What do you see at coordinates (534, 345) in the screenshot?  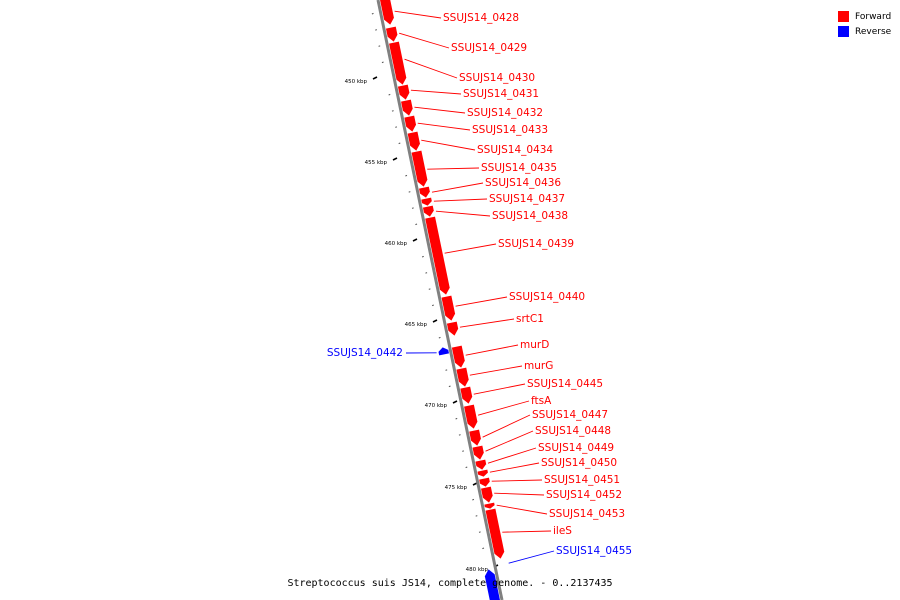 I see `gene-label-murD: murD` at bounding box center [534, 345].